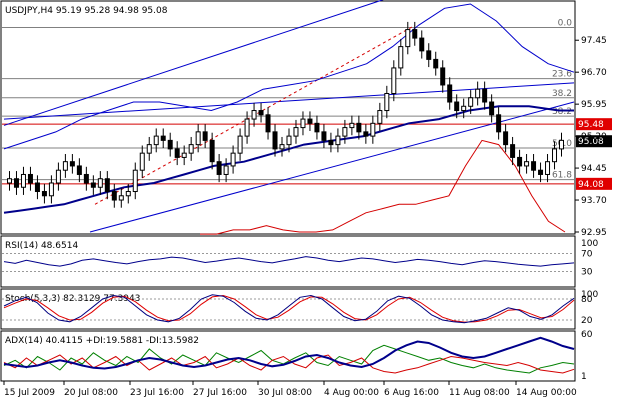  I want to click on rsi-top-label: 100, so click(589, 244).